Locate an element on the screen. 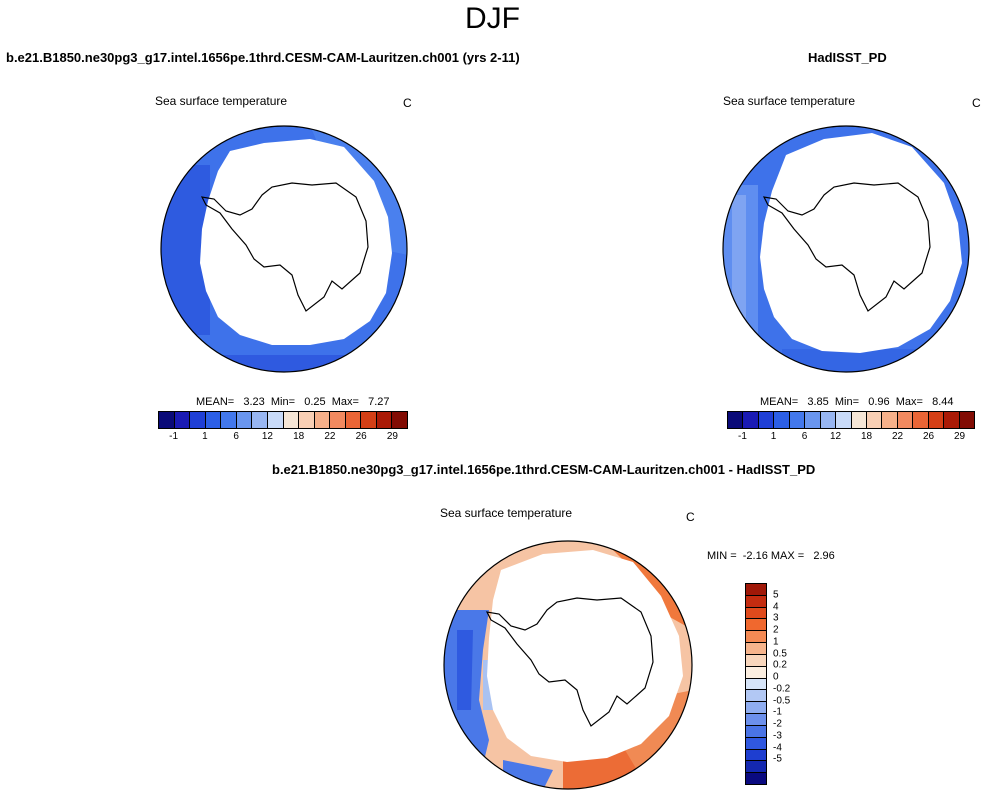  colorbar-tick-label: -5 is located at coordinates (777, 759).